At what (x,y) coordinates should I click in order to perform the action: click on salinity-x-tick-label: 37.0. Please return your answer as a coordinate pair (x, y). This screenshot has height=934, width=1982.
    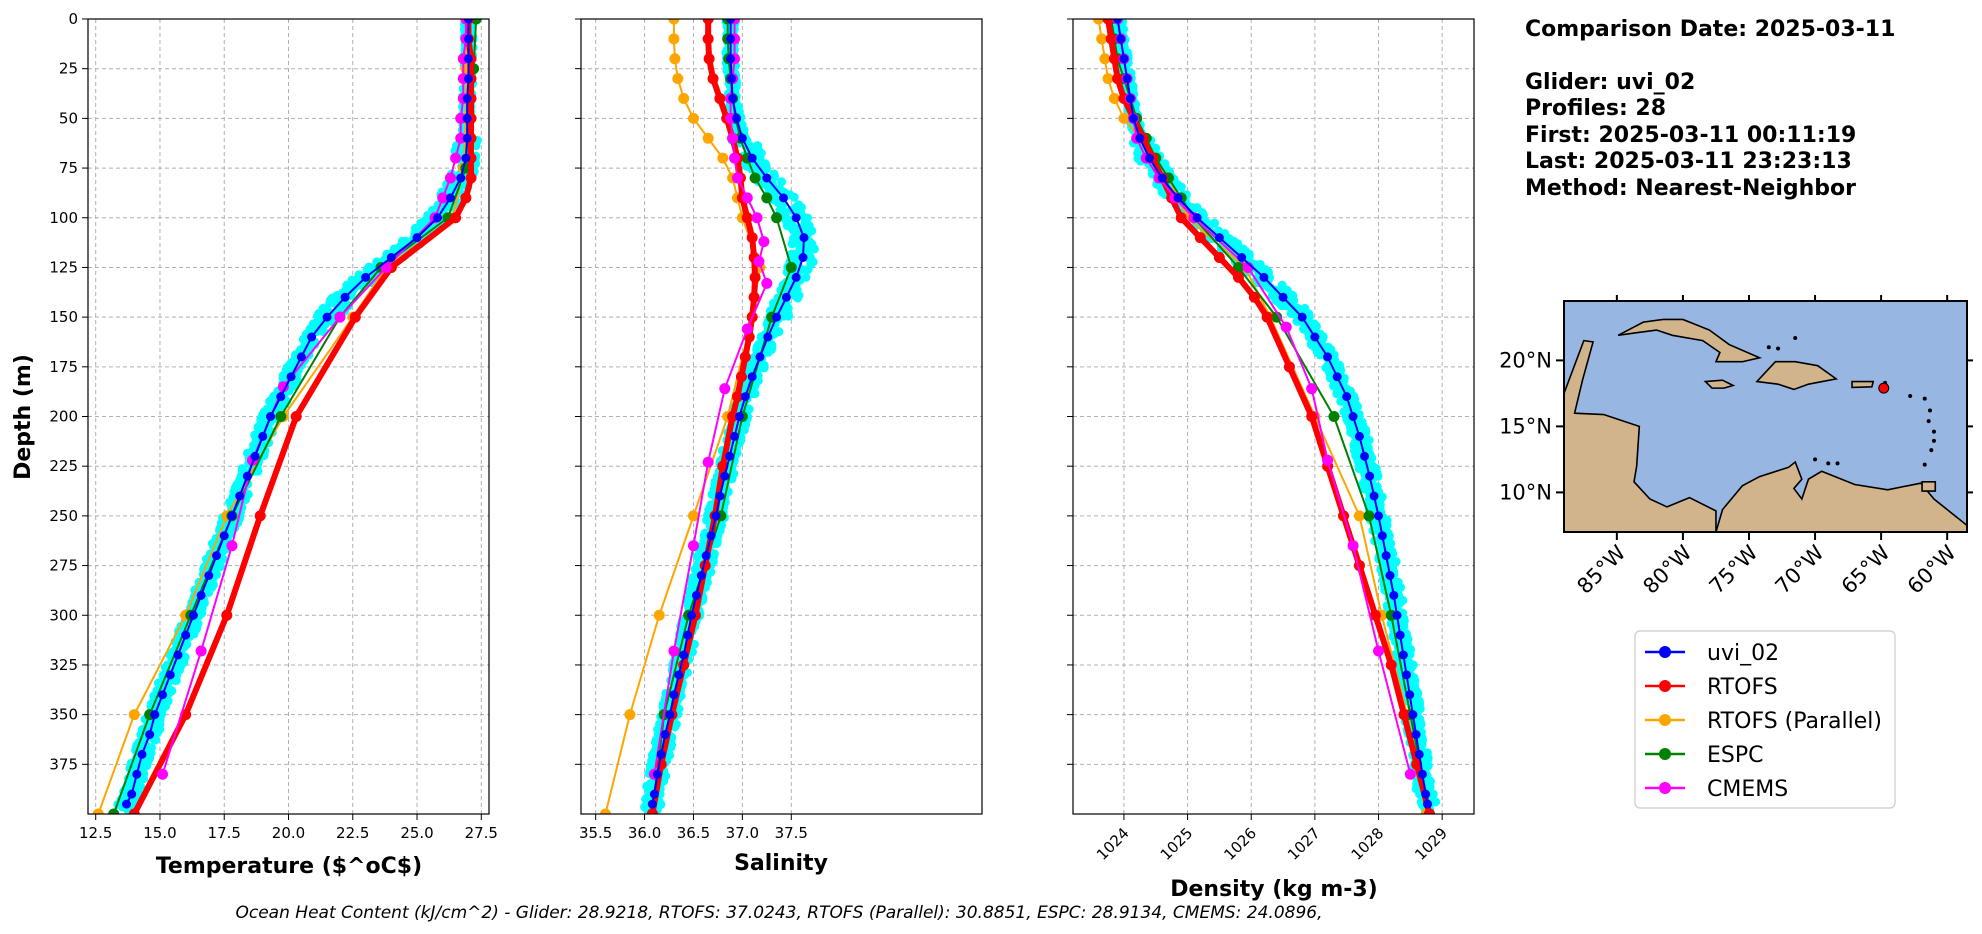
    Looking at the image, I should click on (742, 833).